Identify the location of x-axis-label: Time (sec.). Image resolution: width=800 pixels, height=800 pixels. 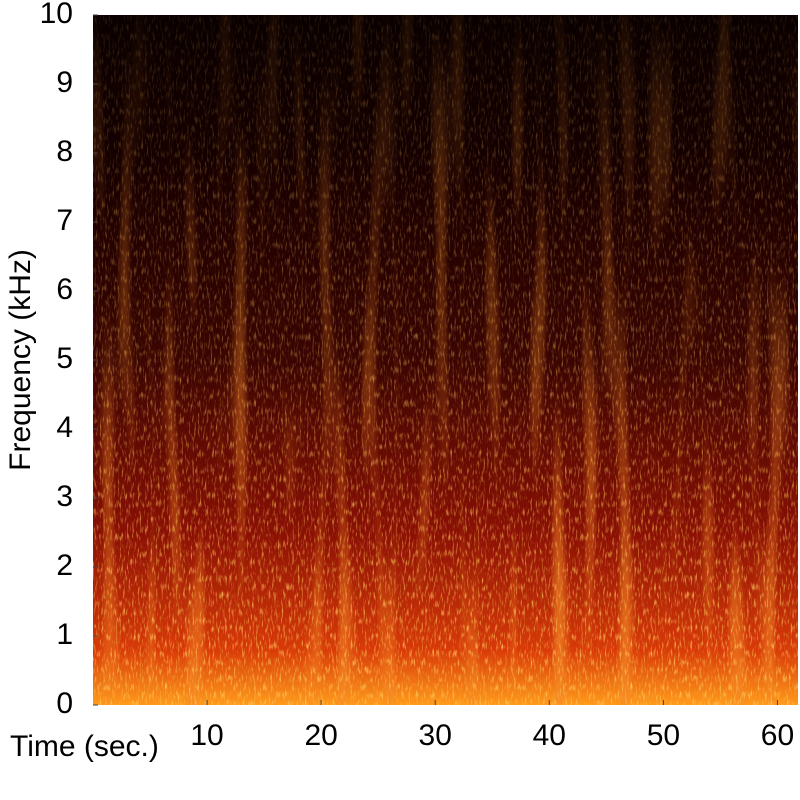
(84, 746).